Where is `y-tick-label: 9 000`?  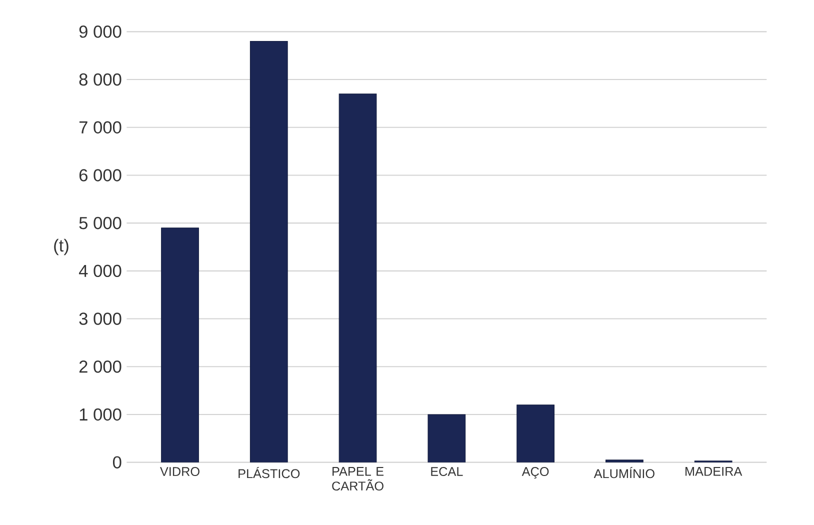
y-tick-label: 9 000 is located at coordinates (100, 32).